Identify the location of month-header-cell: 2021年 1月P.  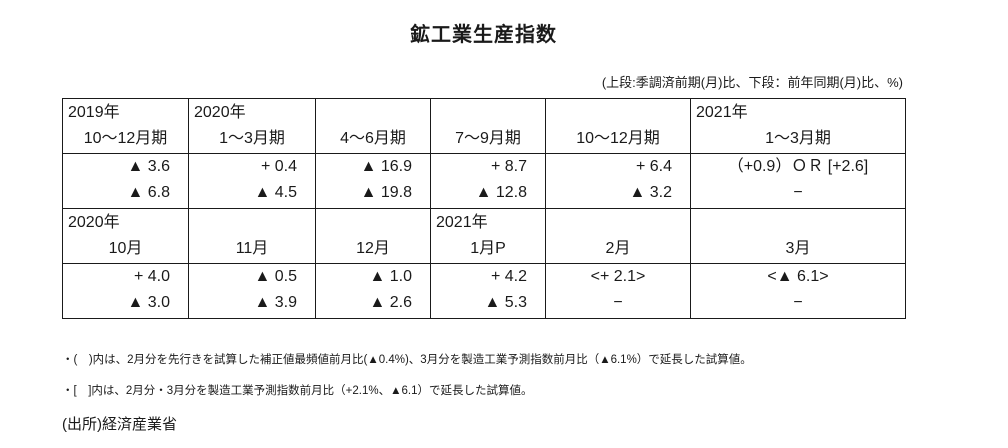
(488, 236).